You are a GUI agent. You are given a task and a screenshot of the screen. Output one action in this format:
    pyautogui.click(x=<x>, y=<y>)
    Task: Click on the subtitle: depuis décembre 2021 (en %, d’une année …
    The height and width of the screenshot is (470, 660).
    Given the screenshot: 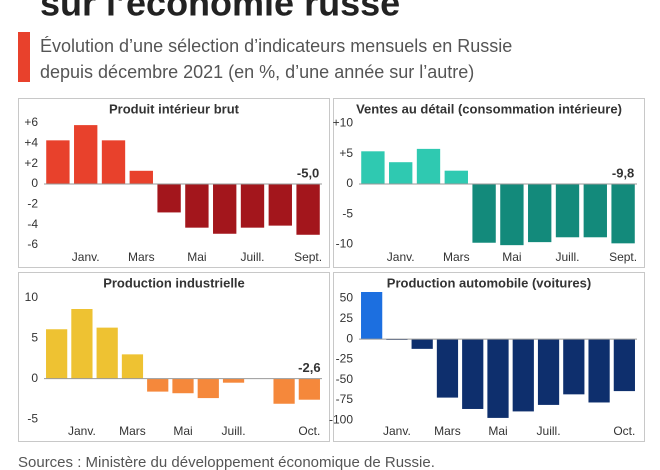 What is the action you would take?
    pyautogui.click(x=257, y=72)
    